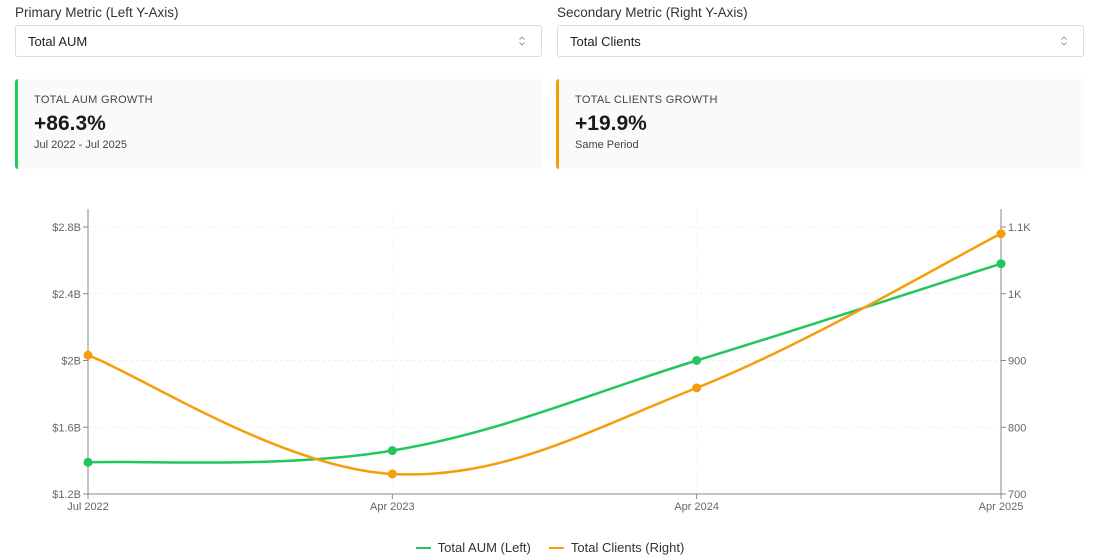 This screenshot has height=557, width=1100. What do you see at coordinates (607, 145) in the screenshot?
I see `clients-growth-period: Same Period` at bounding box center [607, 145].